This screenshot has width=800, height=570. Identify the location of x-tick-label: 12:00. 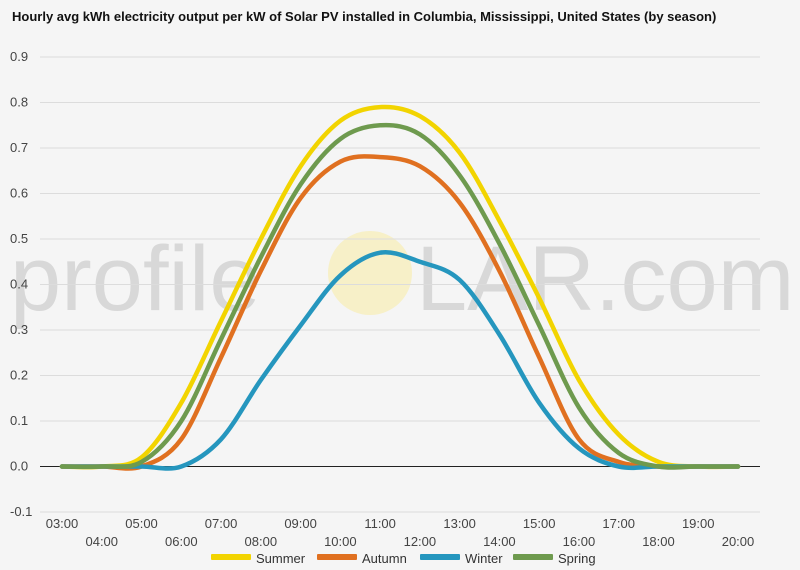
(420, 541).